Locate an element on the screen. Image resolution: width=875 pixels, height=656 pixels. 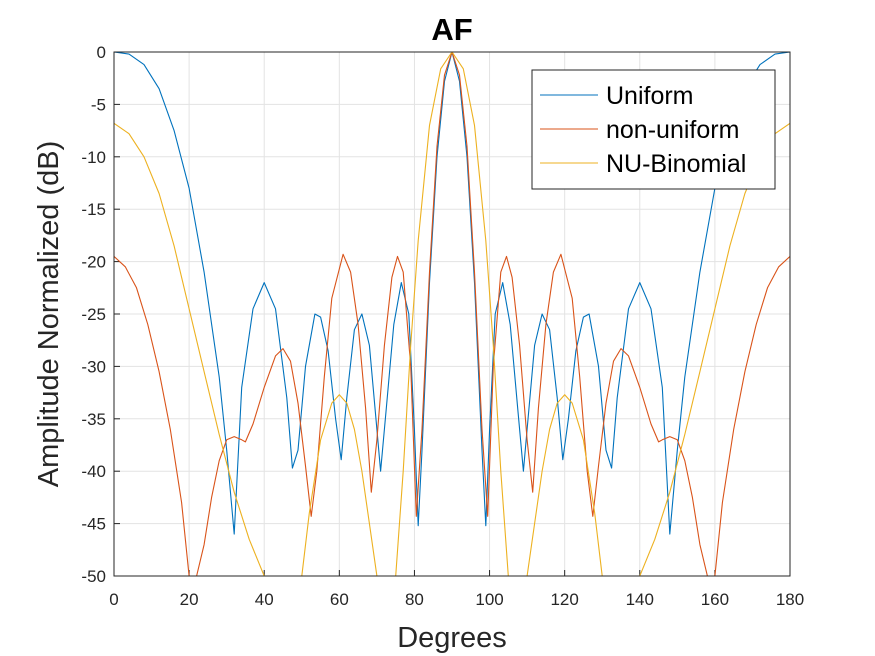
x-tick-label: 80 is located at coordinates (414, 599).